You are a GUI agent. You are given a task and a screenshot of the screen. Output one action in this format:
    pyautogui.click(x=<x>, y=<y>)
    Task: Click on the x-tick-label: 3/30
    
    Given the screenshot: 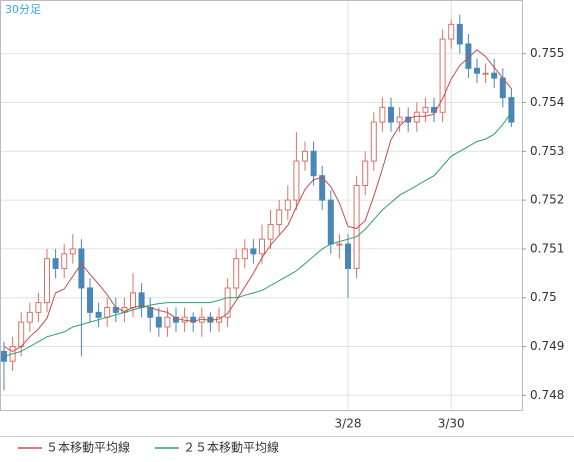 What is the action you would take?
    pyautogui.click(x=451, y=424)
    